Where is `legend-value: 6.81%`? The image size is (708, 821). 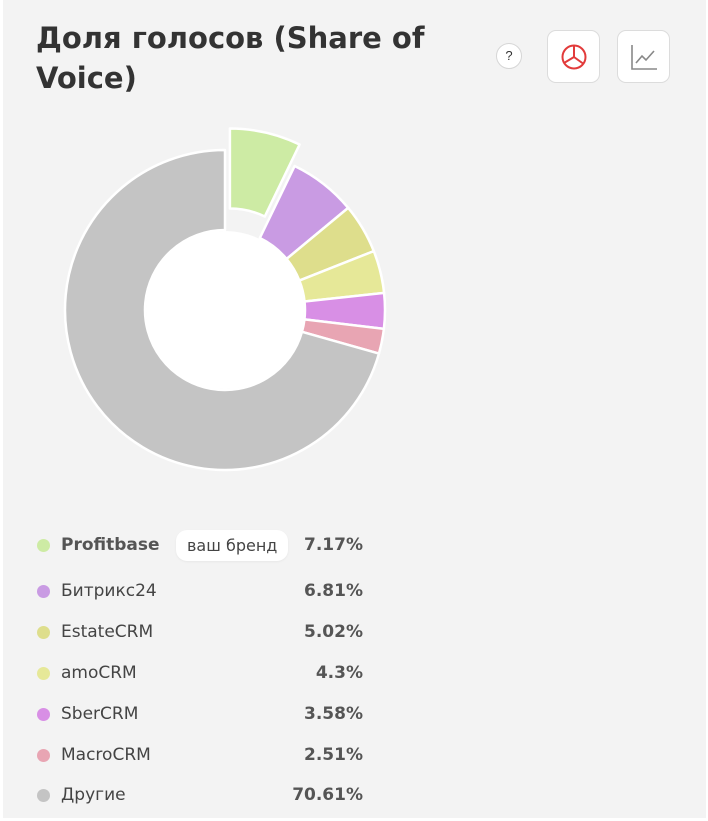
legend-value: 6.81% is located at coordinates (333, 591).